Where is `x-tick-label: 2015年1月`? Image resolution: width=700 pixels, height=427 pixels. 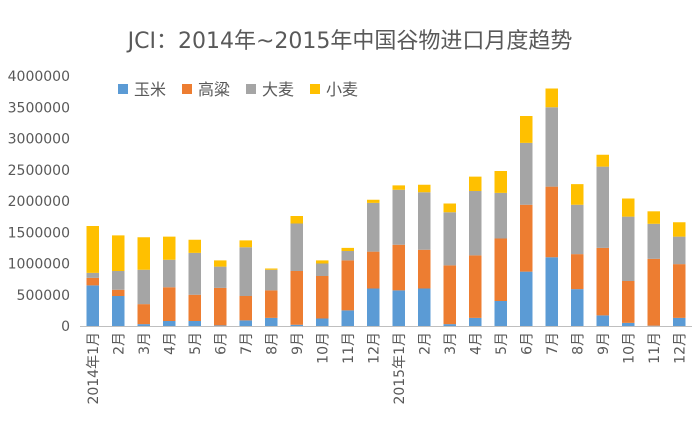 x-tick-label: 2015年1月 is located at coordinates (400, 368).